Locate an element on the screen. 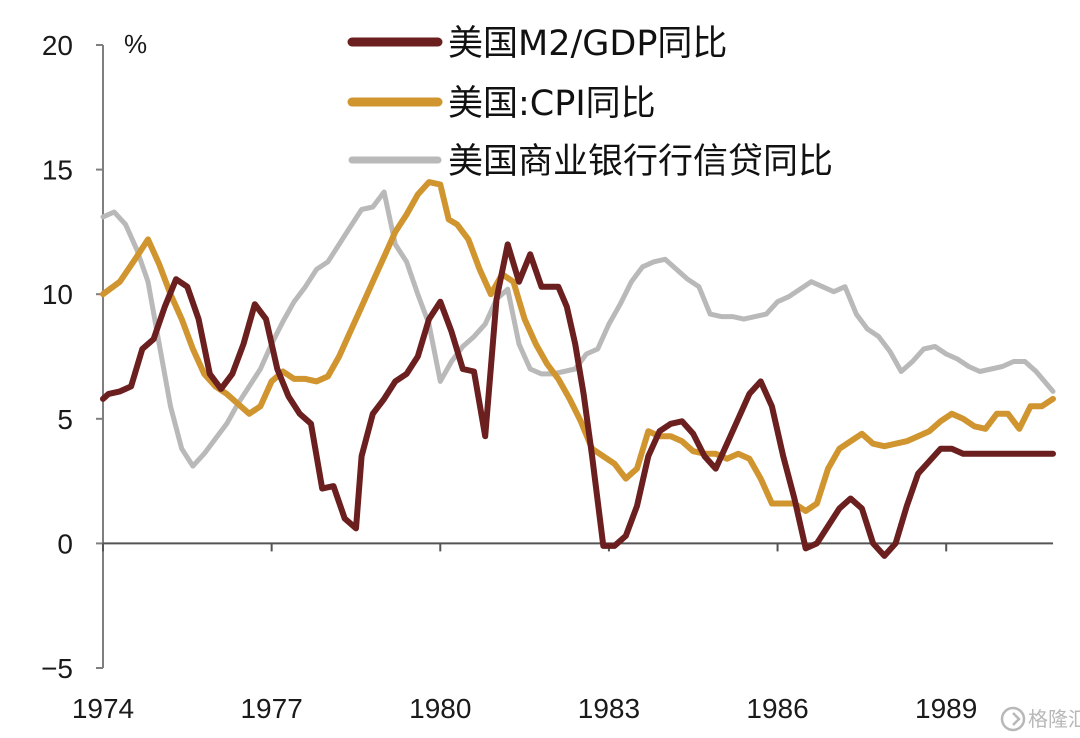 The height and width of the screenshot is (738, 1080). y-axis-unit-label: % is located at coordinates (135, 44).